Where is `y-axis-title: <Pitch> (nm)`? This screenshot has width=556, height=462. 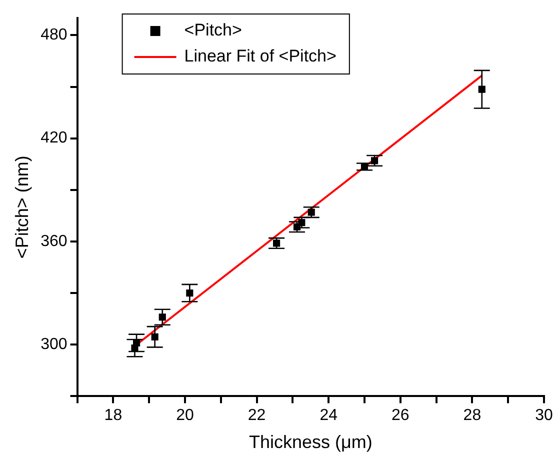
y-axis-title: <Pitch> (nm) is located at coordinates (22, 207).